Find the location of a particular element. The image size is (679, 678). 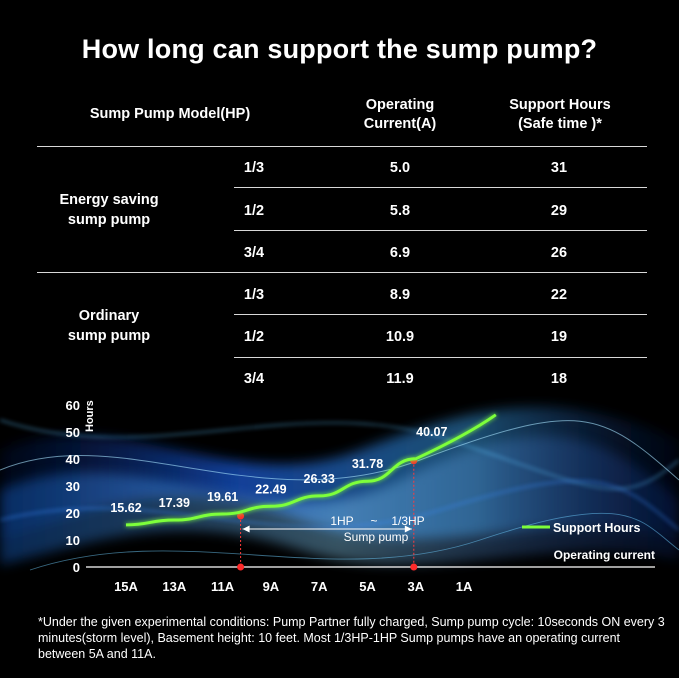

x-tick-label: 13A is located at coordinates (174, 586).